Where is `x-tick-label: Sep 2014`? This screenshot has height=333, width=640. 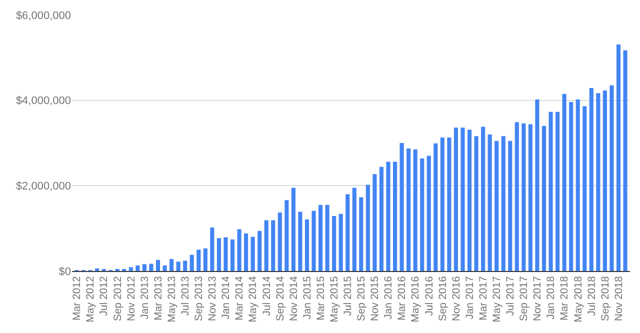
x-tick-label: Sep 2014 is located at coordinates (280, 299).